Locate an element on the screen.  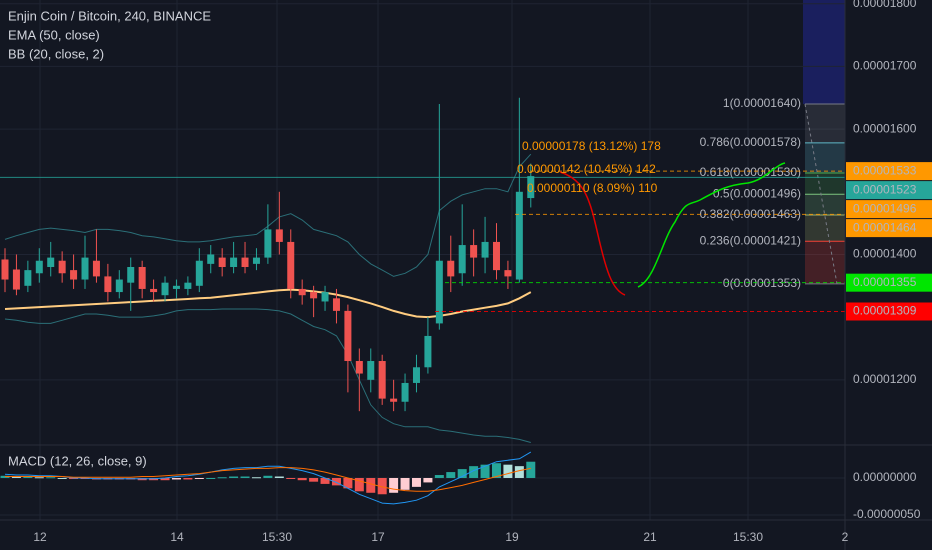
measure-annotation: 0.00000142 (10.45%) 142 is located at coordinates (586, 169).